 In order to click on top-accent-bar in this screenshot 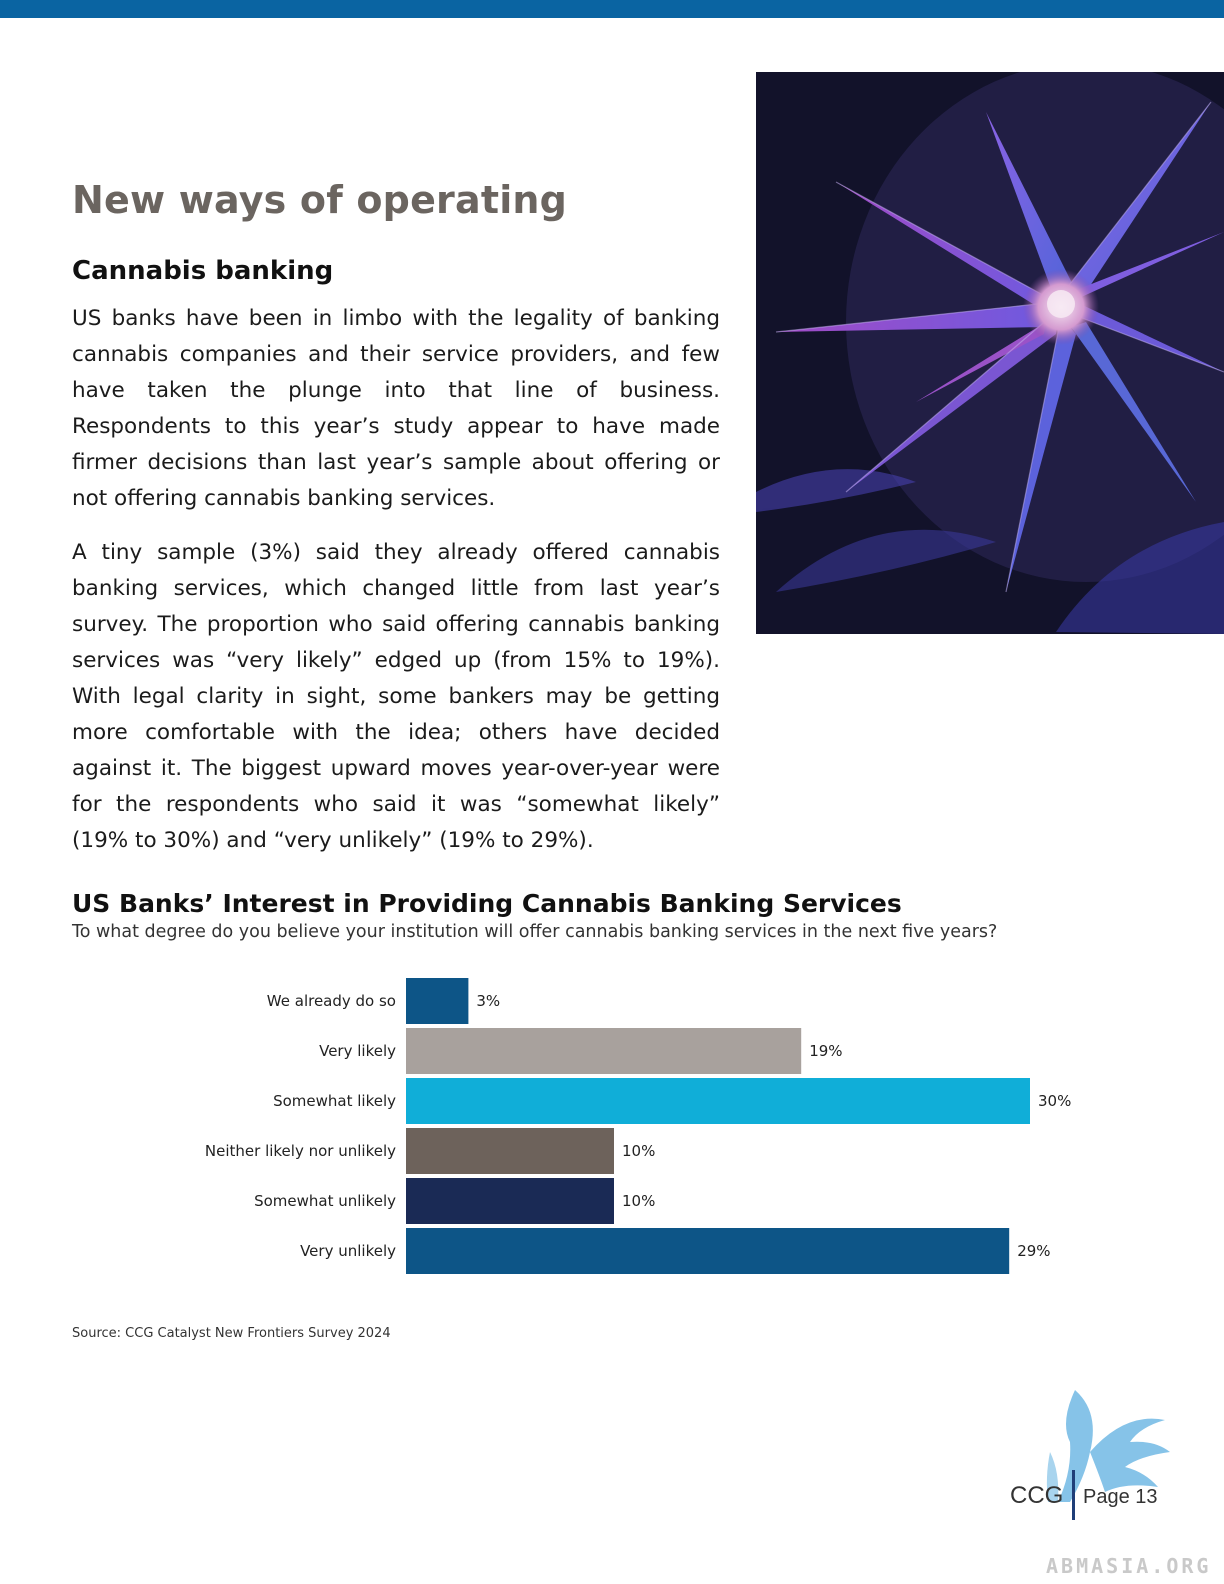, I will do `click(612, 9)`.